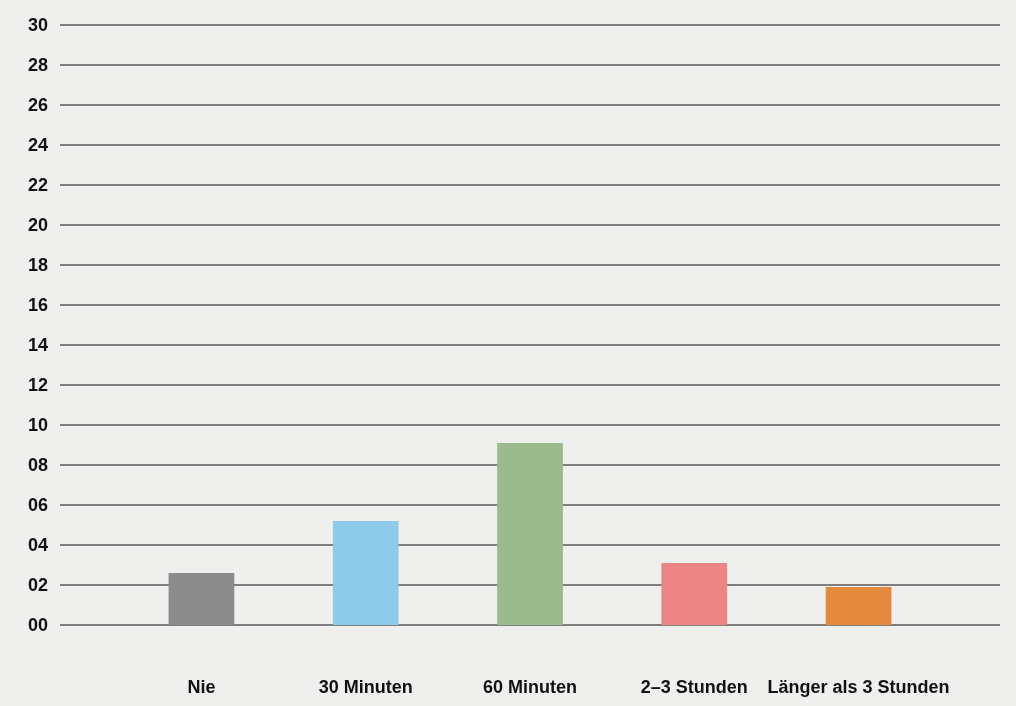 The height and width of the screenshot is (706, 1016). I want to click on y-tick-label: 16, so click(37, 305).